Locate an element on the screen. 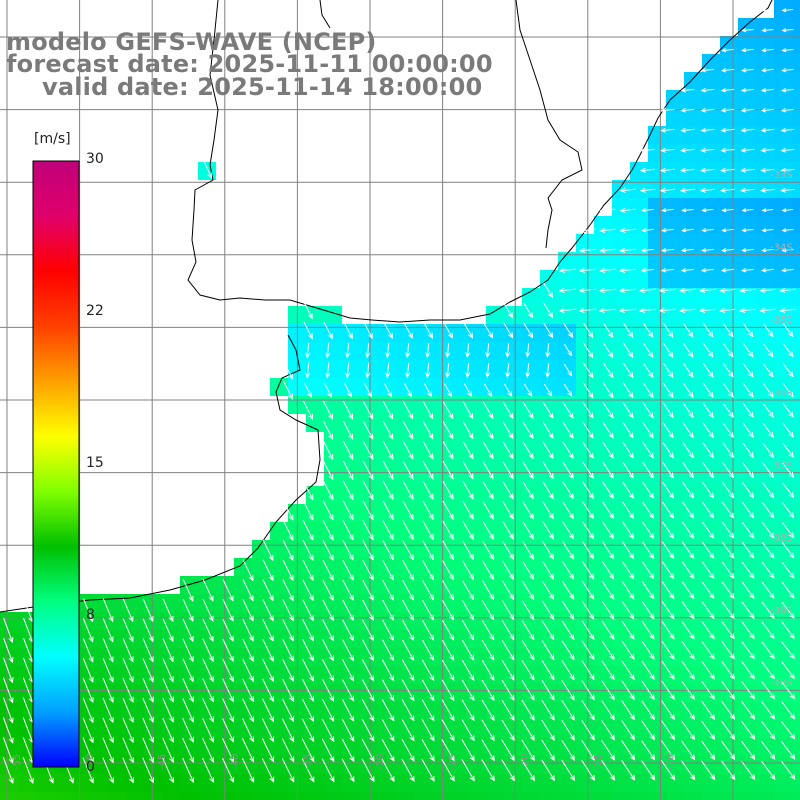  longitude-label: -35 is located at coordinates (307, 762).